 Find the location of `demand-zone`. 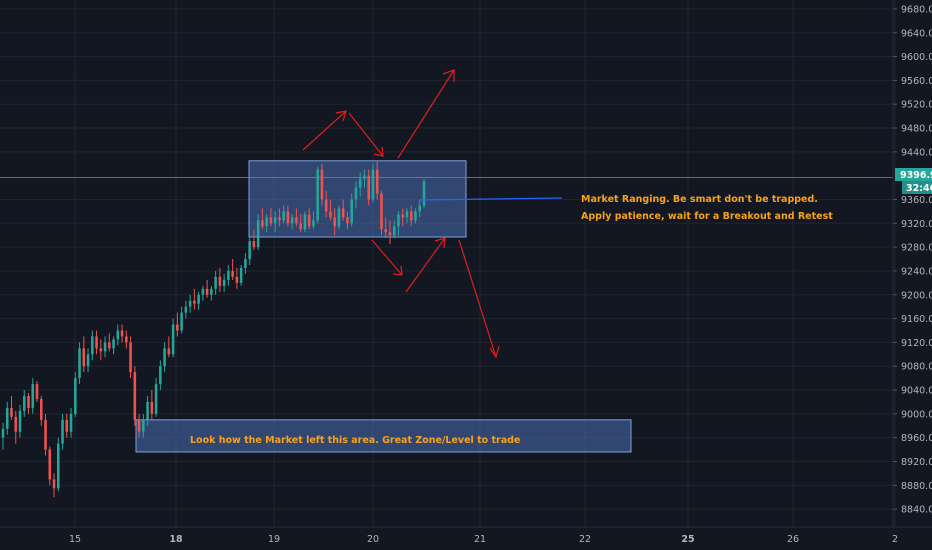

demand-zone is located at coordinates (383, 436).